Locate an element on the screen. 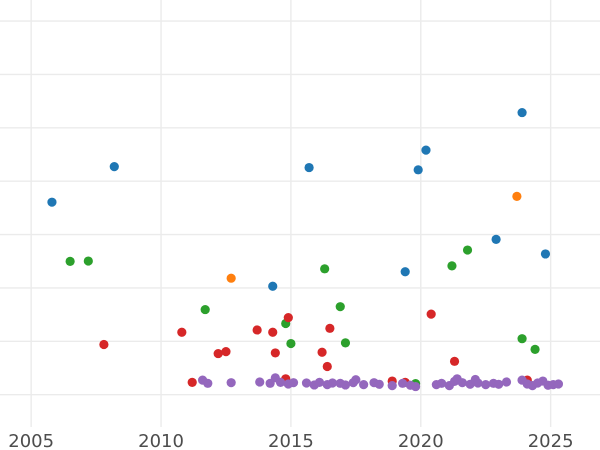 Image resolution: width=600 pixels, height=450 pixels. x-tick-label: 2020 is located at coordinates (421, 440).